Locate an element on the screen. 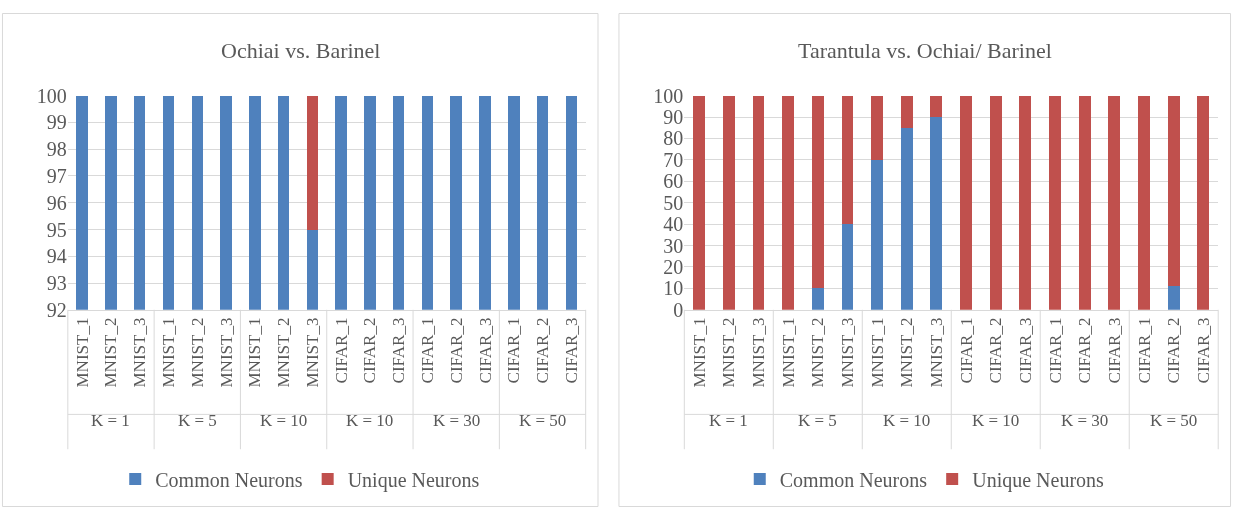  y-tick-label: 95 is located at coordinates (56, 229).